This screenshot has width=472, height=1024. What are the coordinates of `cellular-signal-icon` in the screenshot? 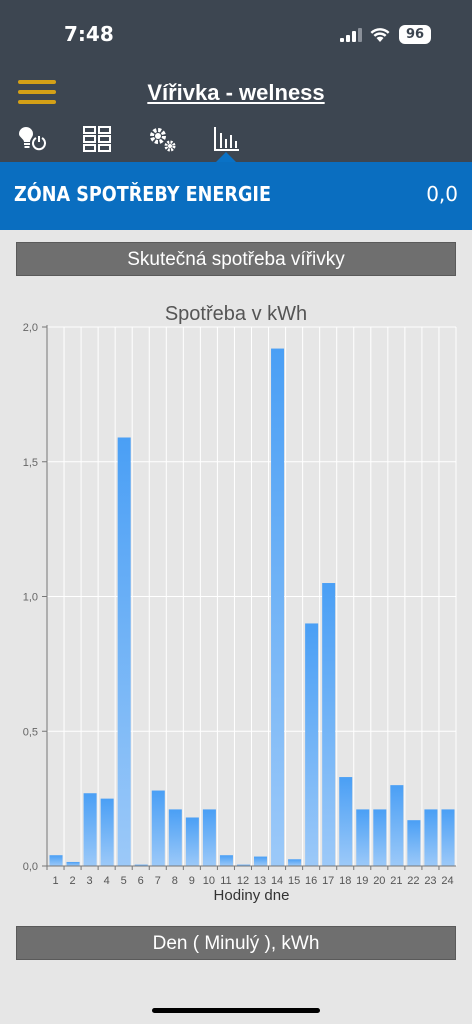 It's located at (351, 35).